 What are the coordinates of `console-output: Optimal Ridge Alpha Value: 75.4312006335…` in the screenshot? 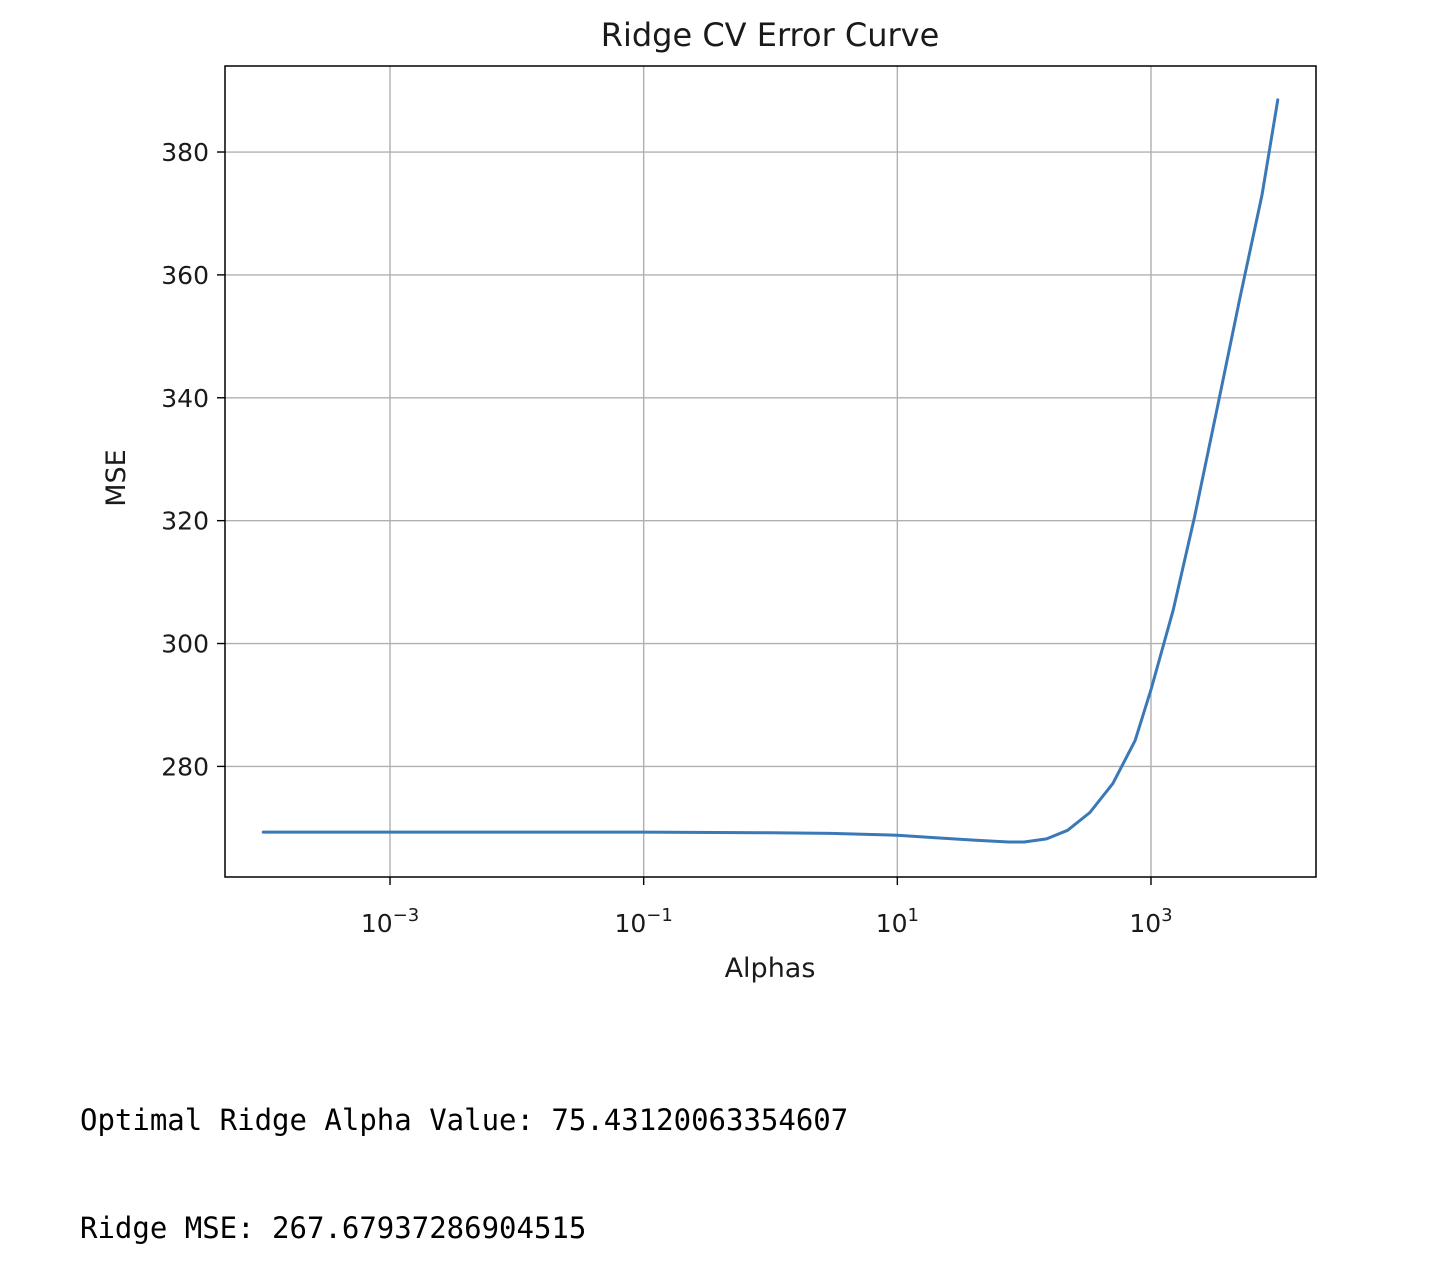 It's located at (464, 1156).